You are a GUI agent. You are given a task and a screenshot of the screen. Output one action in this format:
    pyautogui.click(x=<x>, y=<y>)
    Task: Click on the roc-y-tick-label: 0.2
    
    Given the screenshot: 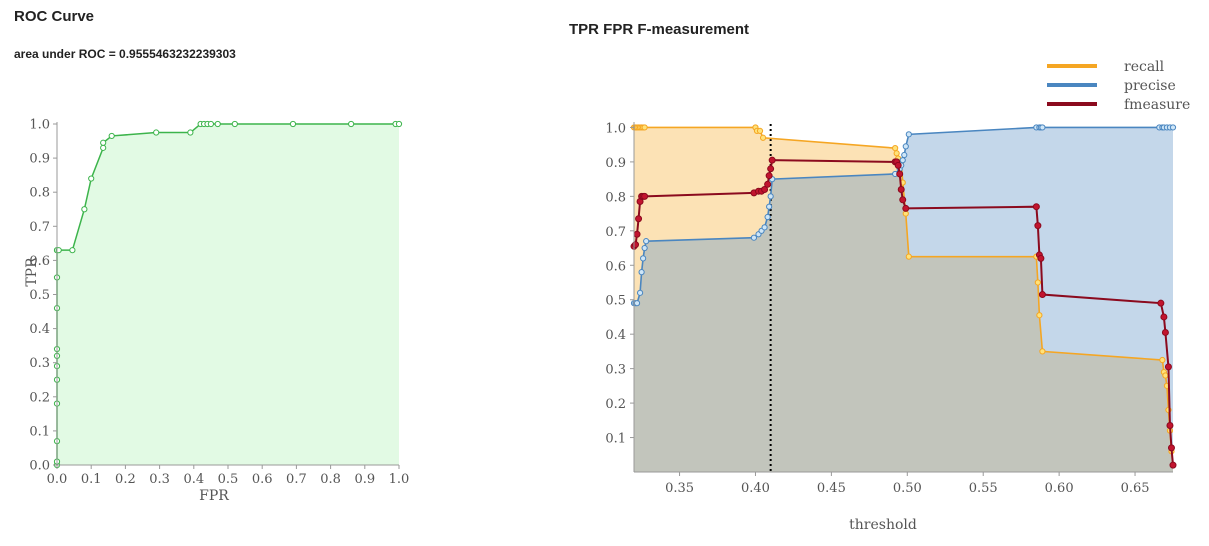 What is the action you would take?
    pyautogui.click(x=39, y=397)
    